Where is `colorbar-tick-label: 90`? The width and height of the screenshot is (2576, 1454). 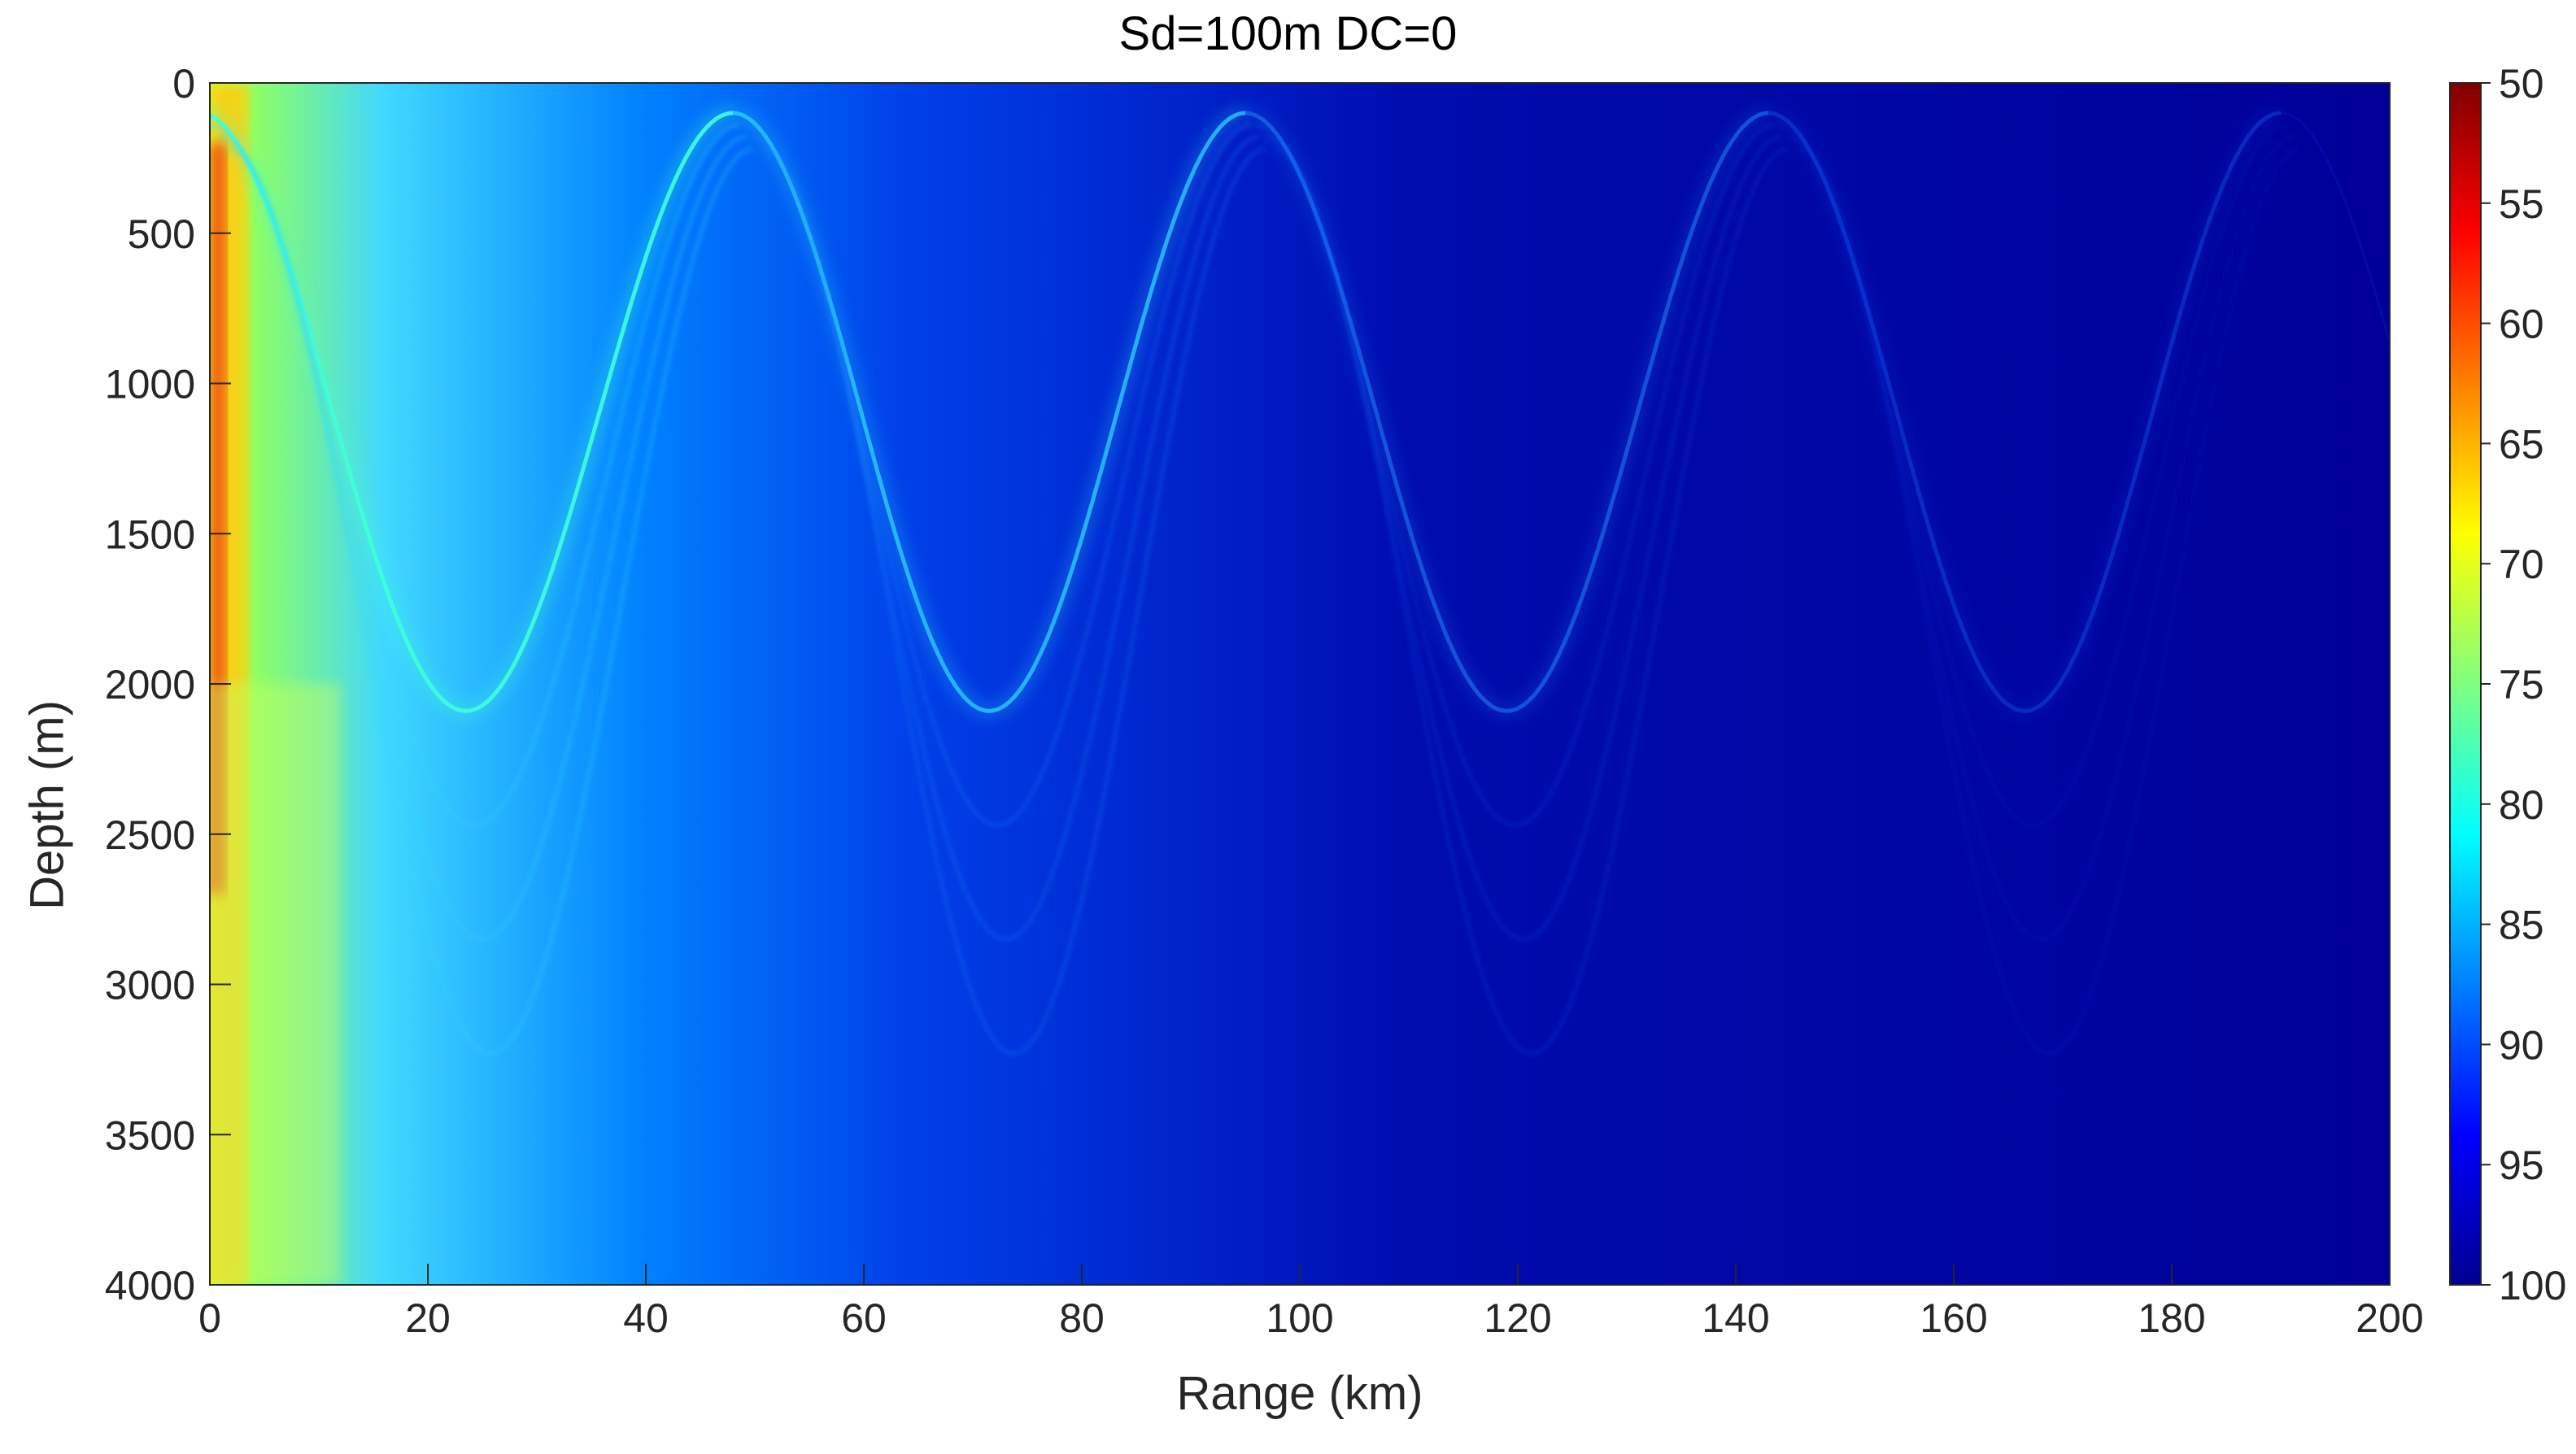 colorbar-tick-label: 90 is located at coordinates (2521, 1045).